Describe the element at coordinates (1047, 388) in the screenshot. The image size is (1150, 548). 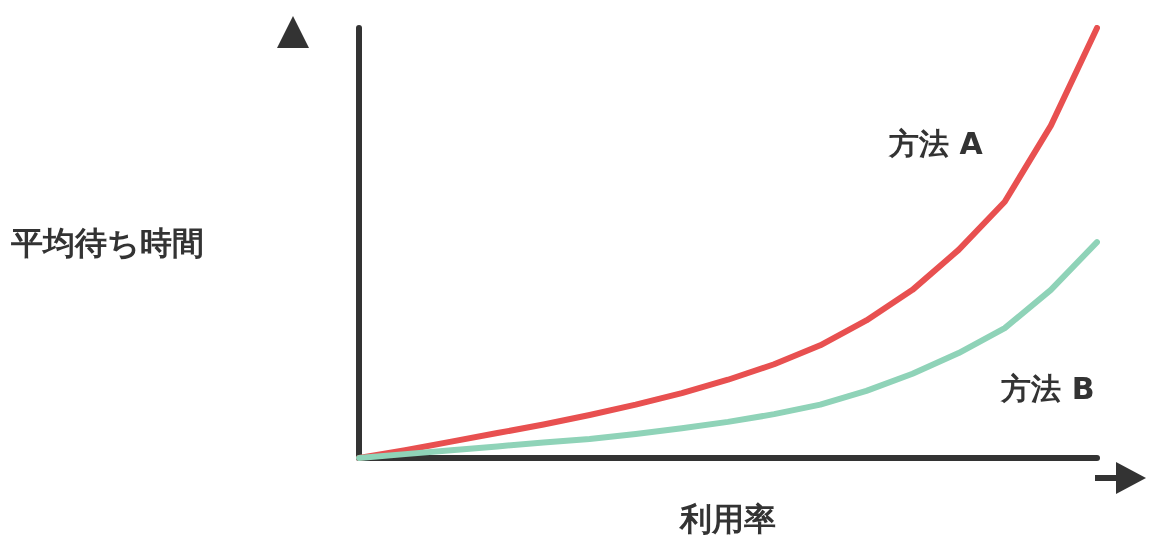
I see `series-label: 方法 B` at that location.